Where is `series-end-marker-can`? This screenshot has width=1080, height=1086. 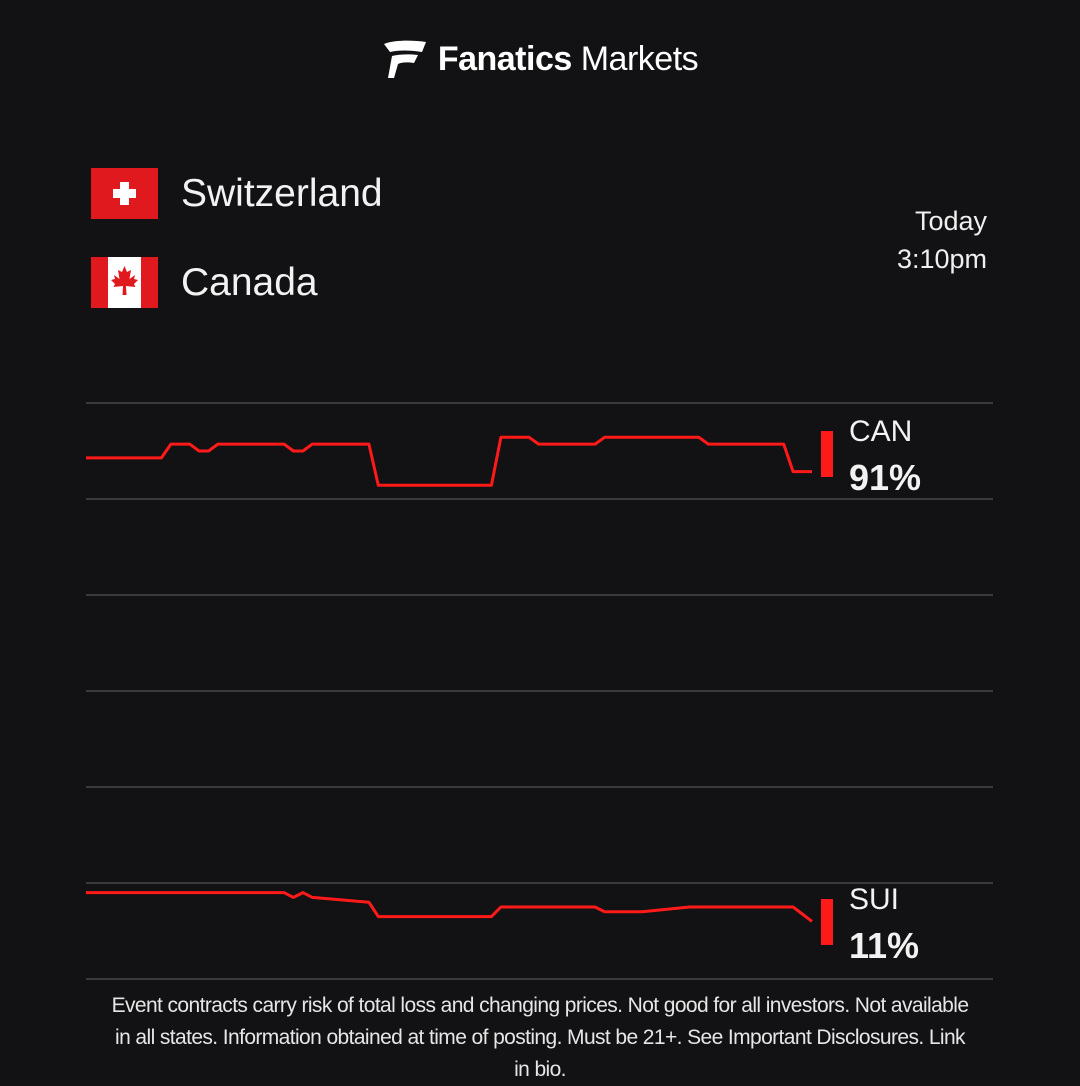
series-end-marker-can is located at coordinates (827, 454).